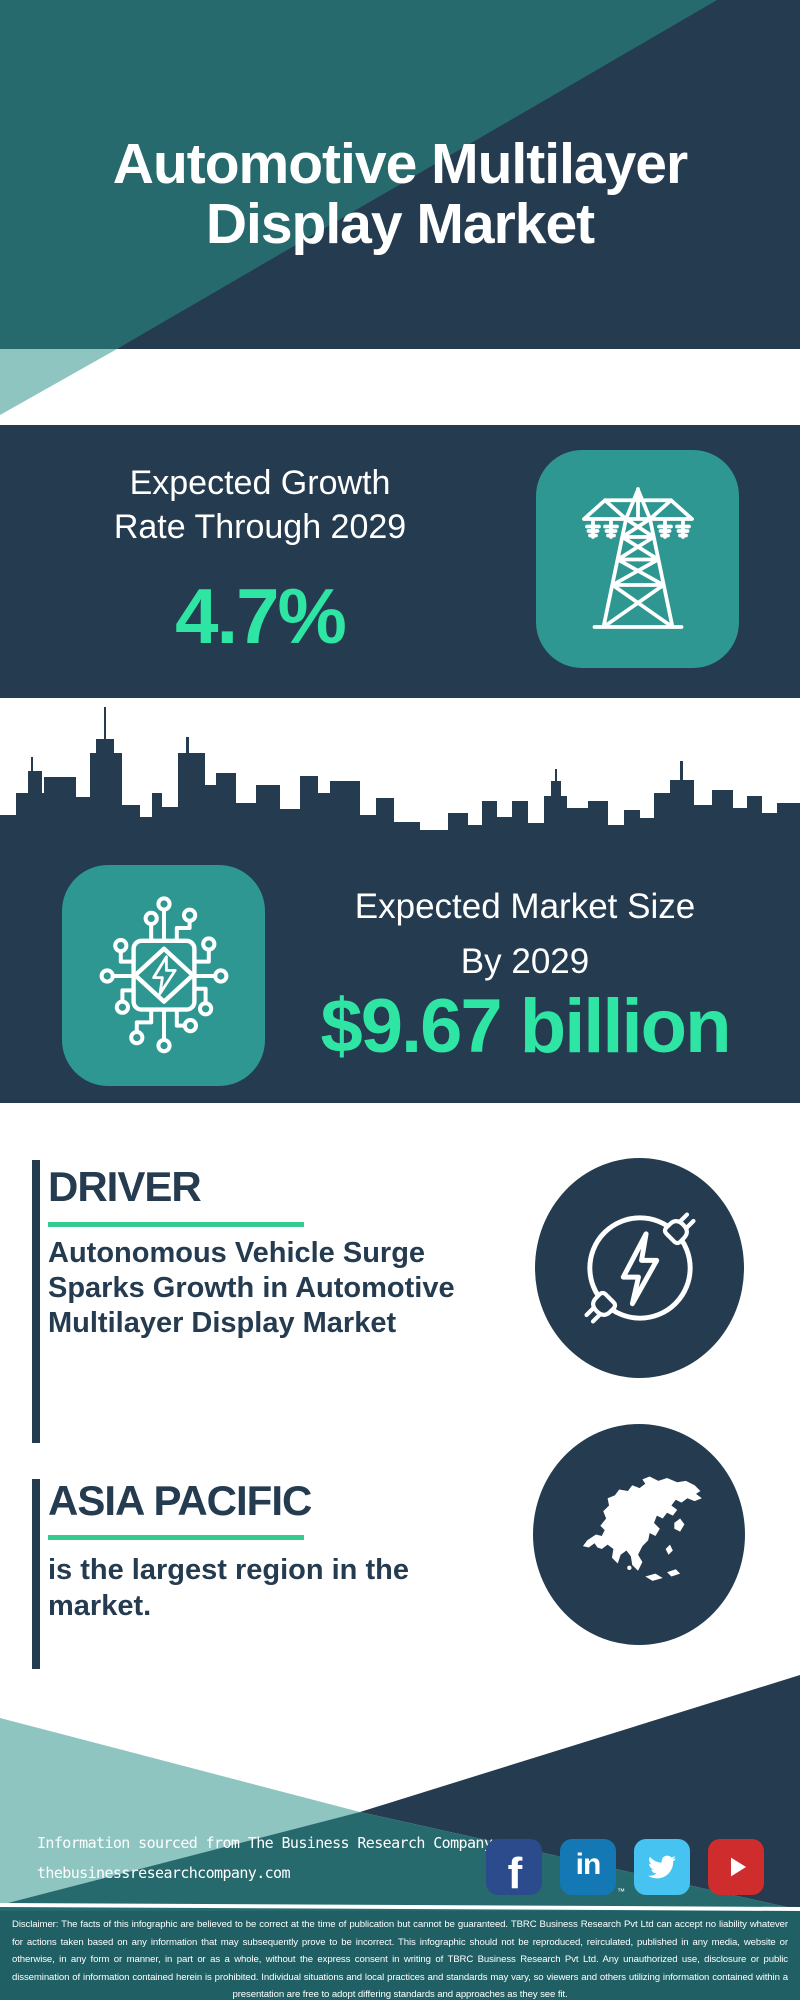 This screenshot has height=2000, width=800. What do you see at coordinates (176, 1537) in the screenshot?
I see `region-underline` at bounding box center [176, 1537].